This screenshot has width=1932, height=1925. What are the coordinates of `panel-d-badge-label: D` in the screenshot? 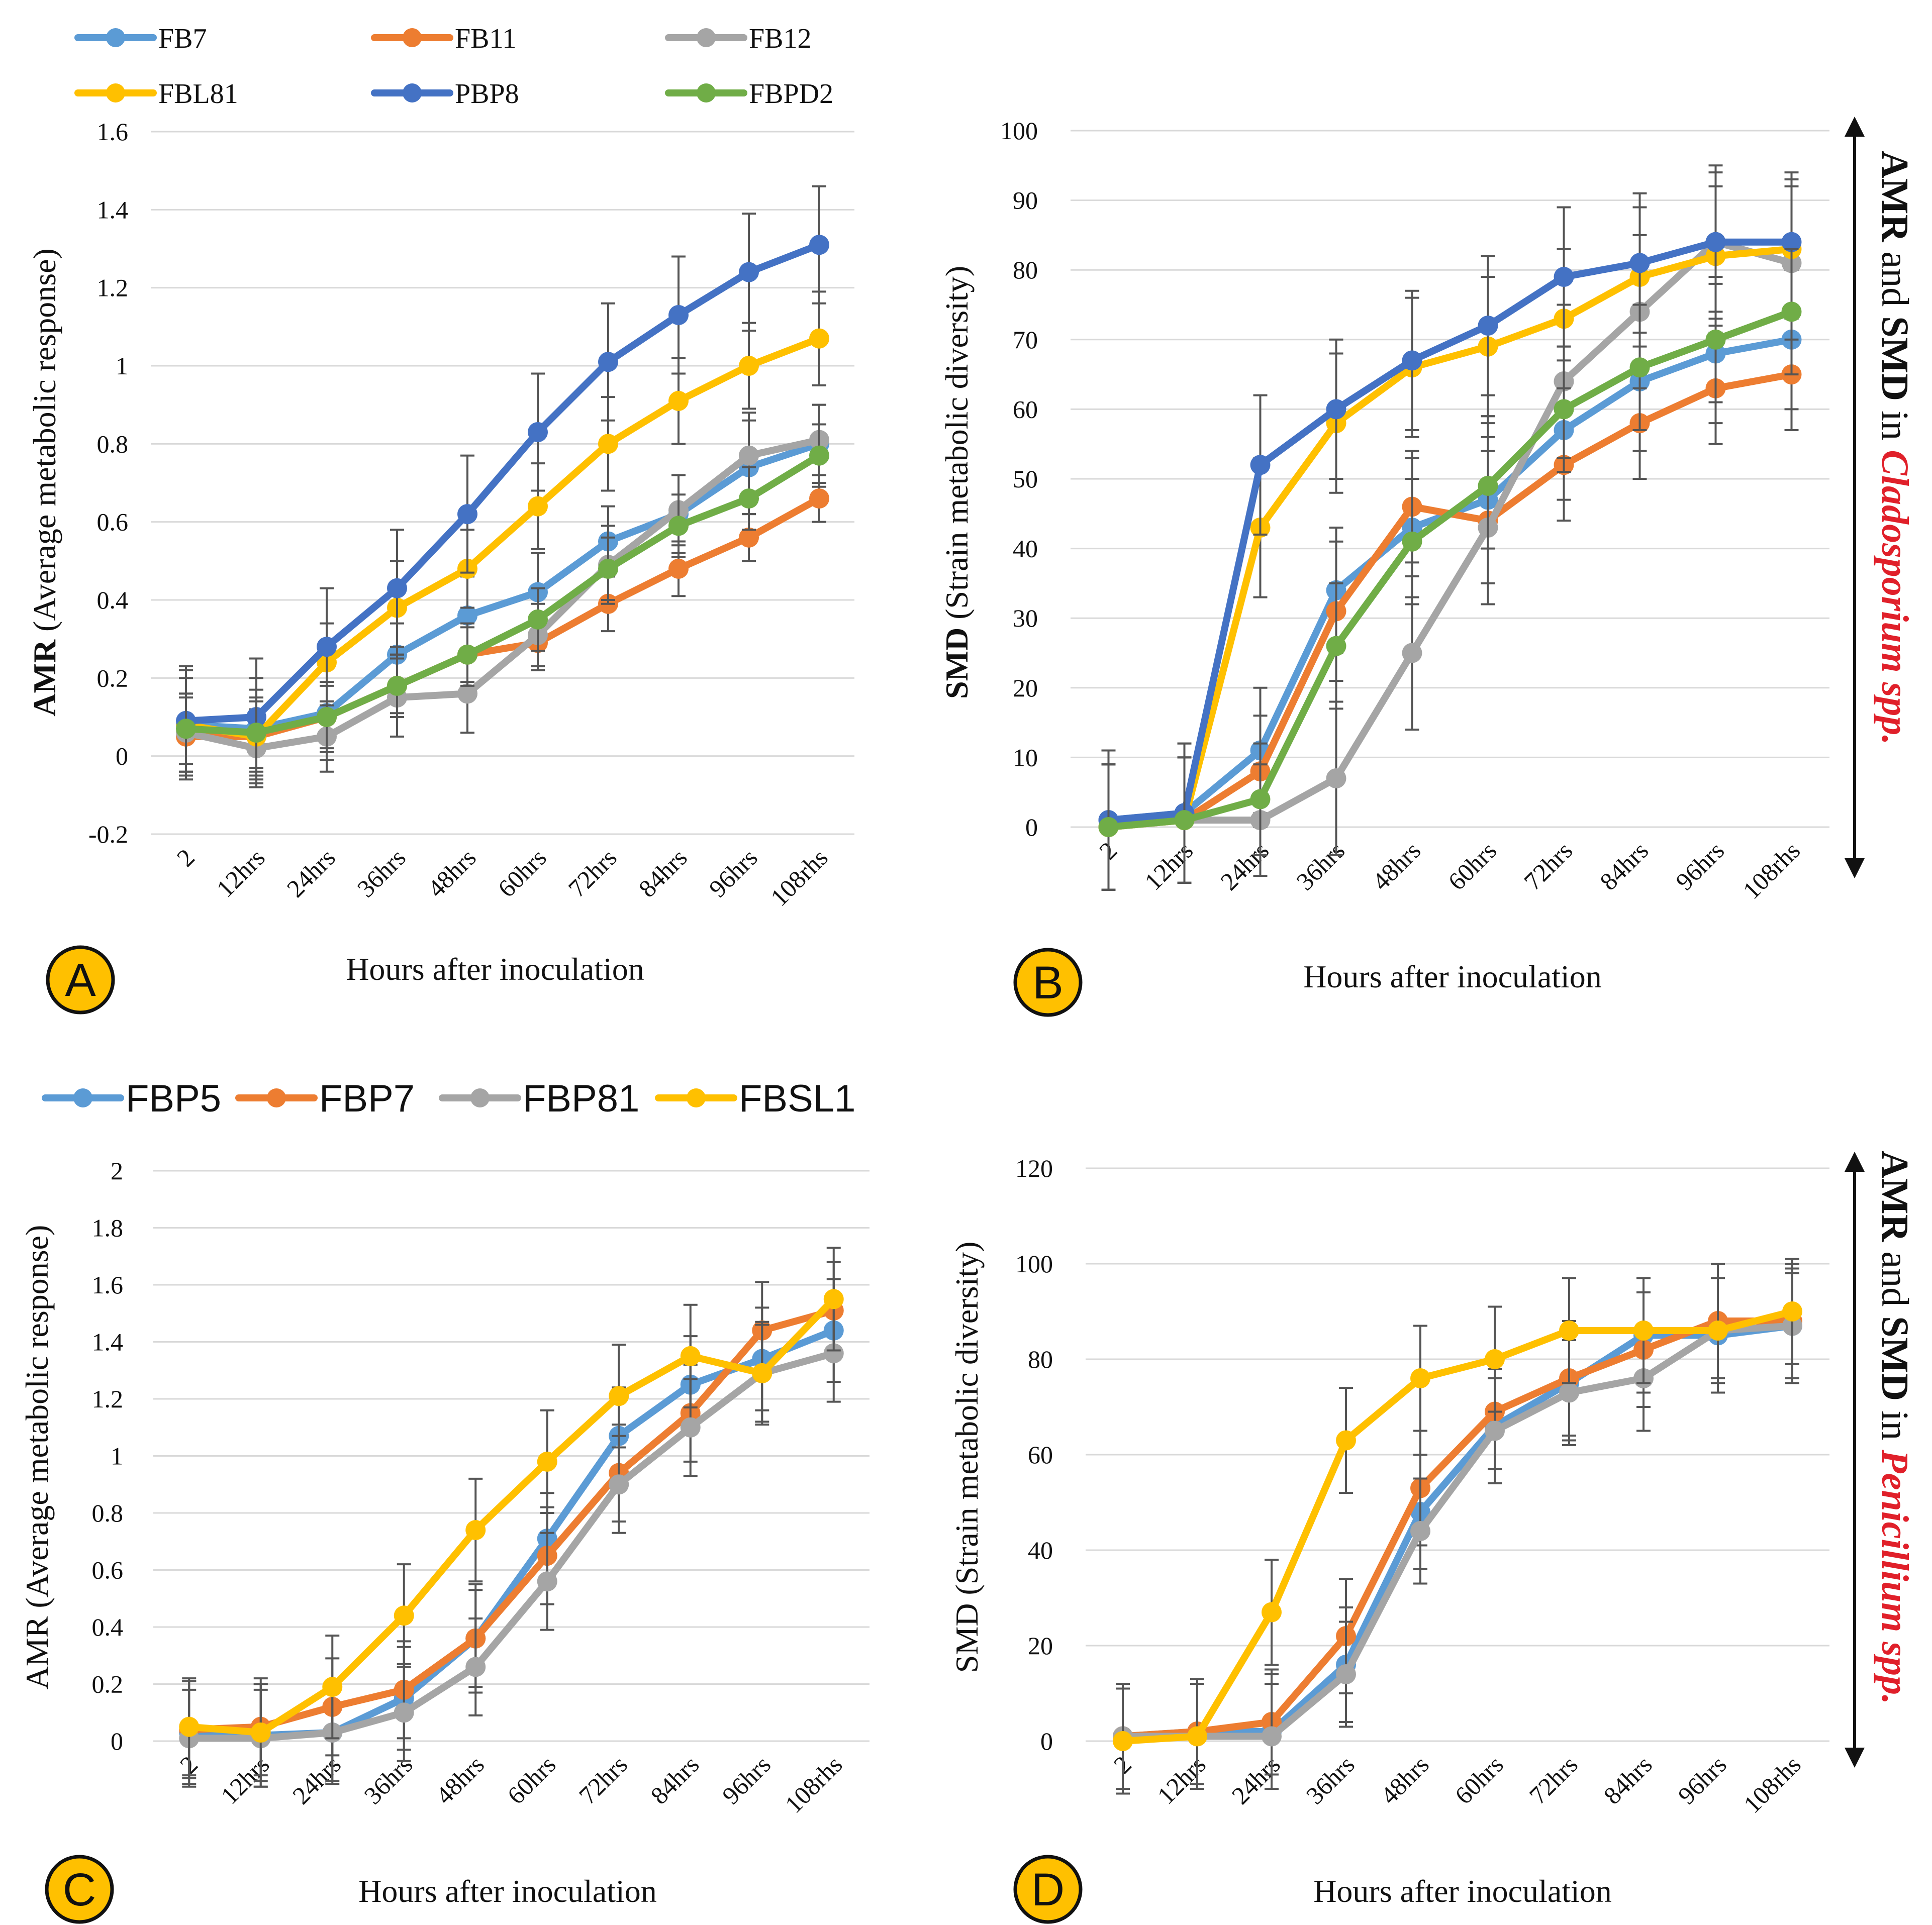 It's located at (1048, 1890).